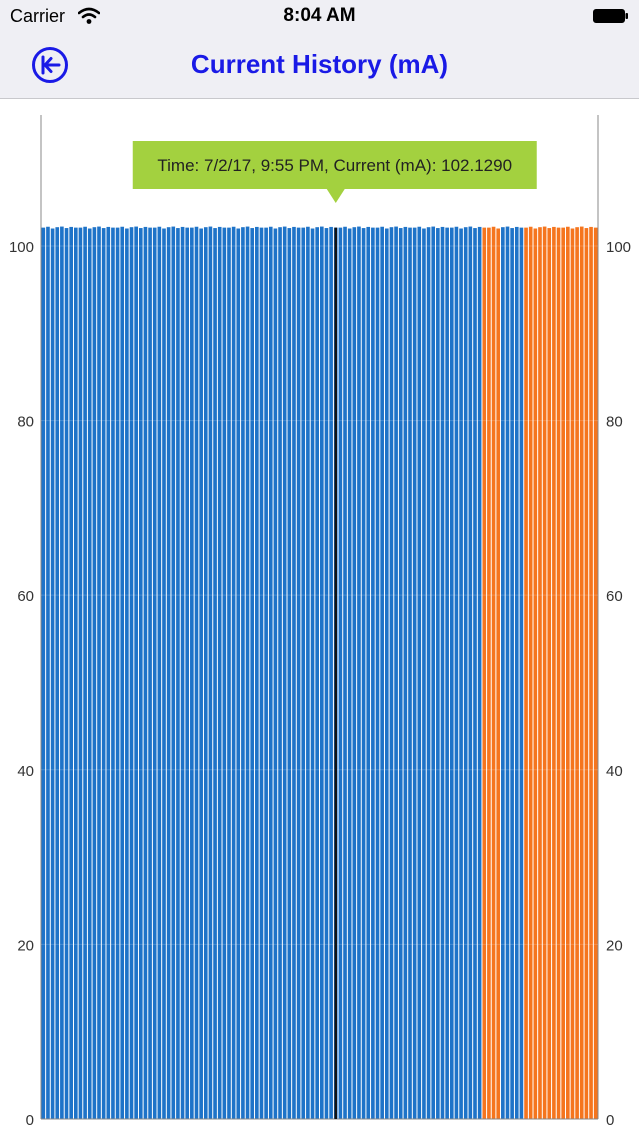 This screenshot has width=639, height=1136. I want to click on y-tick-label-right: 60, so click(614, 596).